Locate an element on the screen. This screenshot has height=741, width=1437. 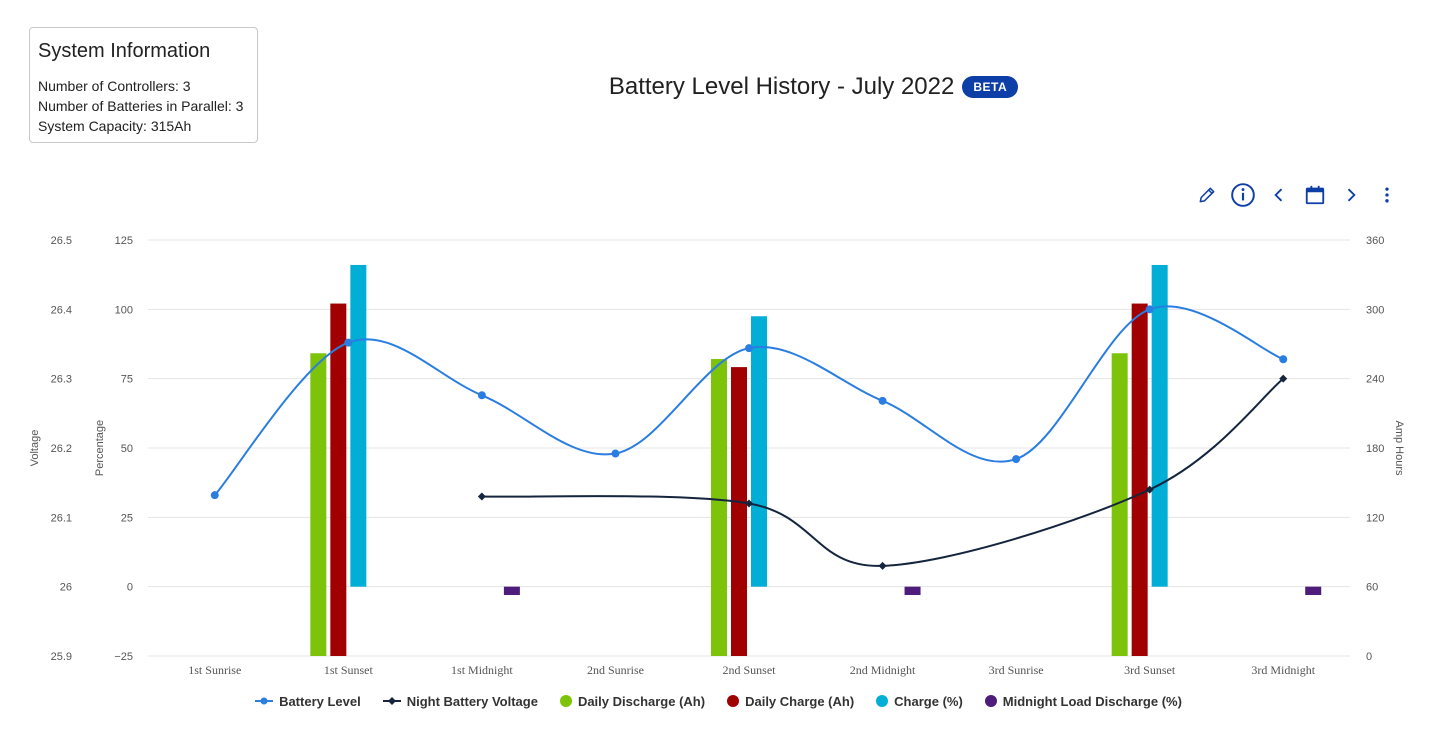
legend-label: Midnight Load Discharge (%) is located at coordinates (1092, 701).